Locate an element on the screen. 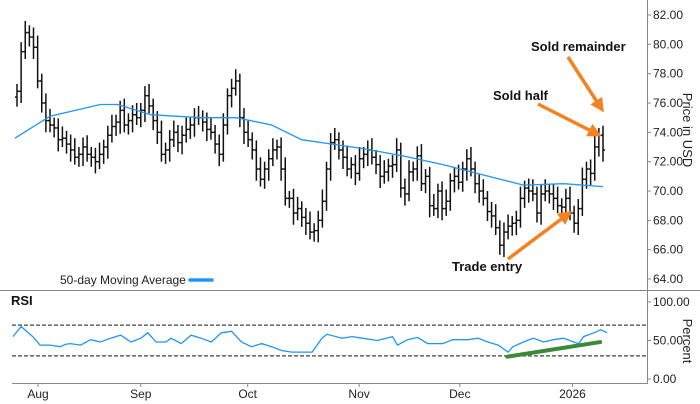  time-tick-label: Sep is located at coordinates (141, 394).